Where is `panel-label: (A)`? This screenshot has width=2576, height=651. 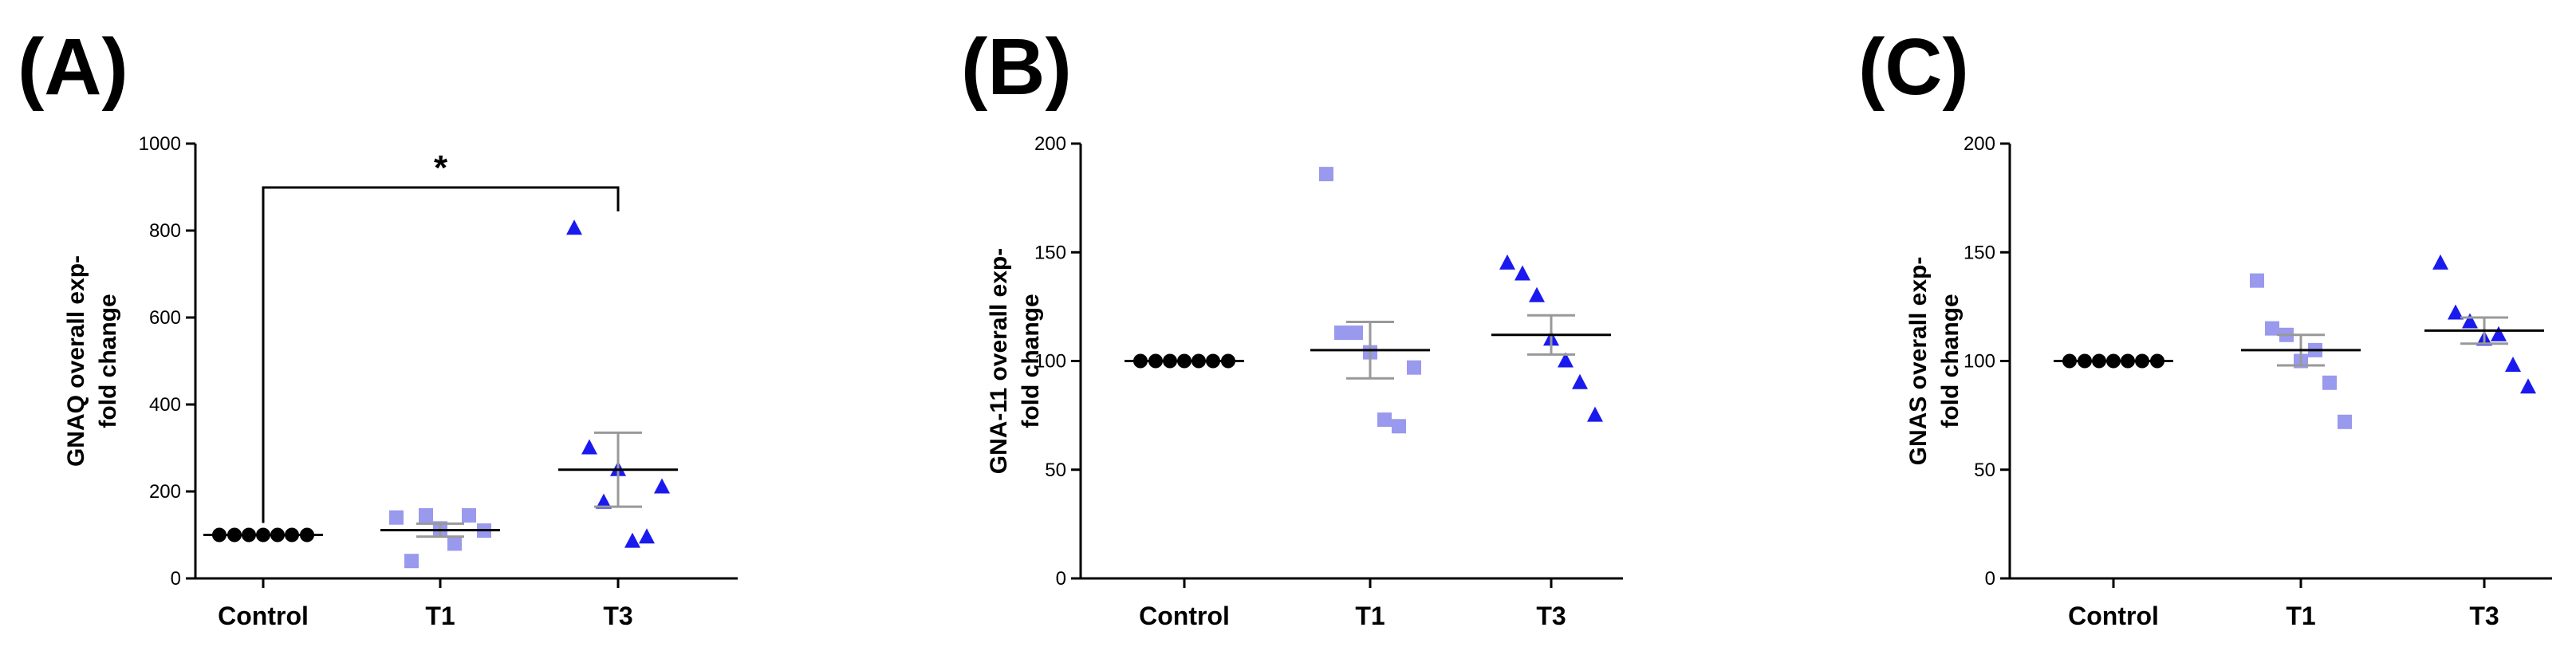 panel-label: (A) is located at coordinates (73, 67).